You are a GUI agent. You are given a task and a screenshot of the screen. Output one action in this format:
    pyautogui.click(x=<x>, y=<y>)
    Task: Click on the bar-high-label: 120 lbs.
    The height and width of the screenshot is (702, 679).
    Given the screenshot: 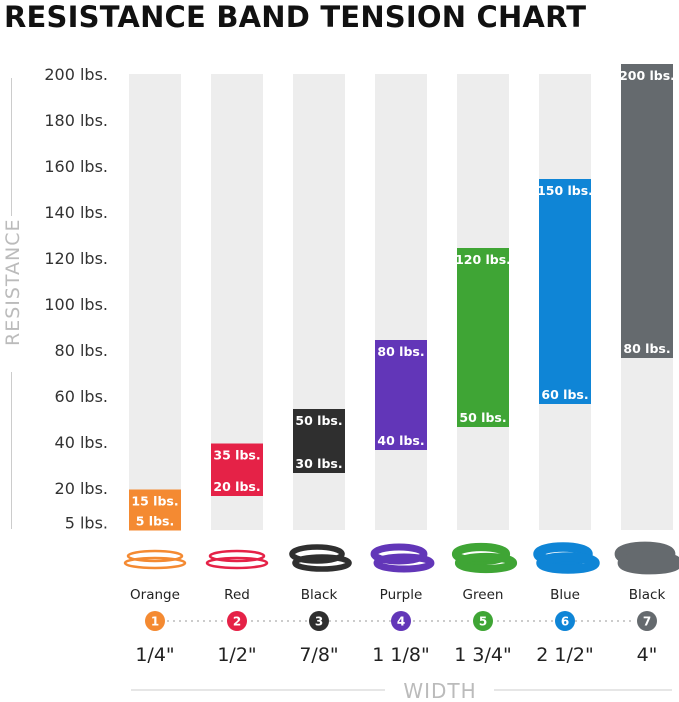 What is the action you would take?
    pyautogui.click(x=483, y=259)
    